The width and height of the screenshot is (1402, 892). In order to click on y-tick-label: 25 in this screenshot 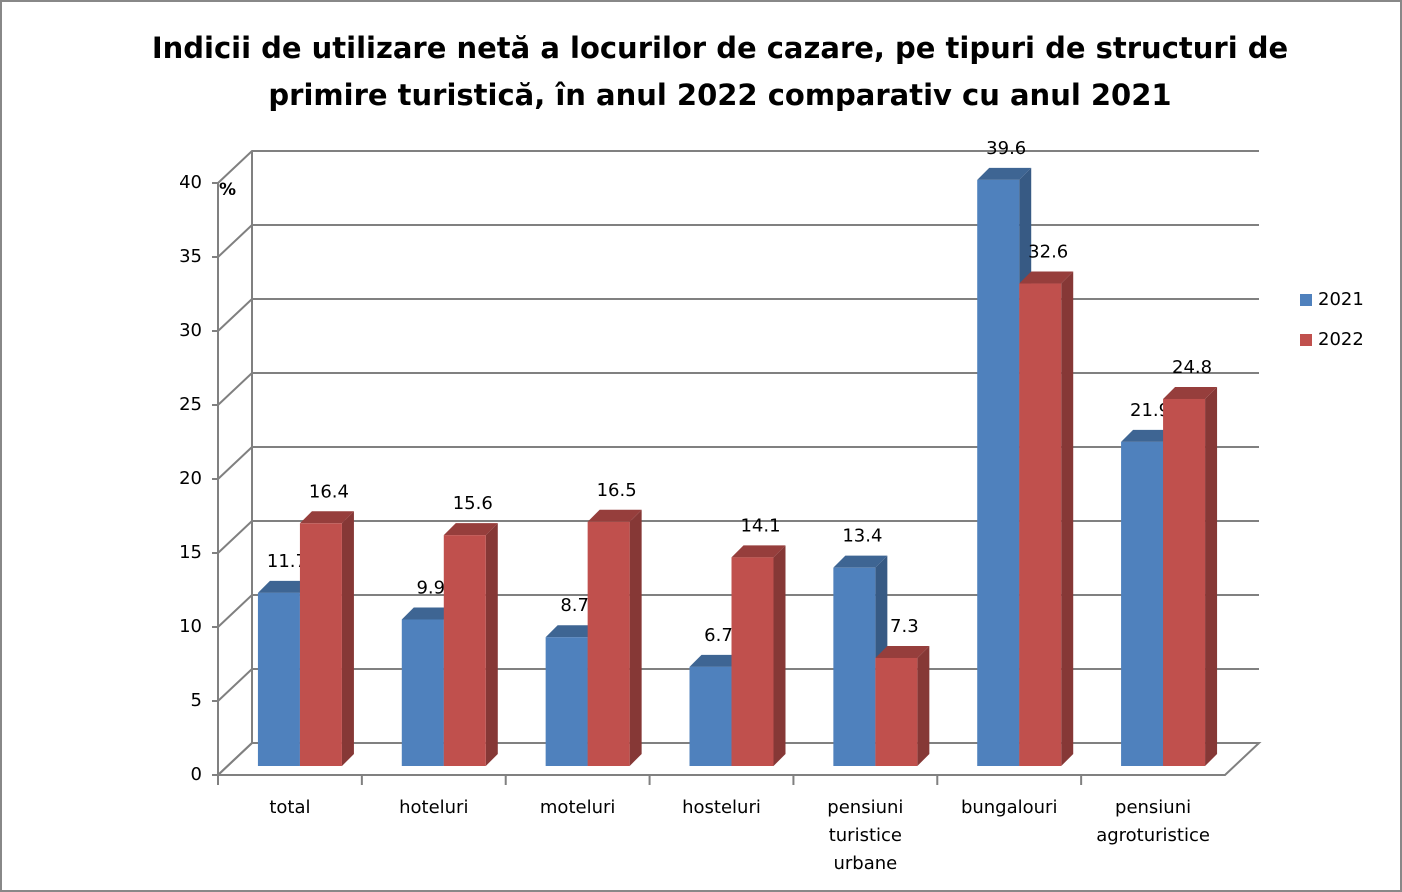, I will do `click(190, 404)`.